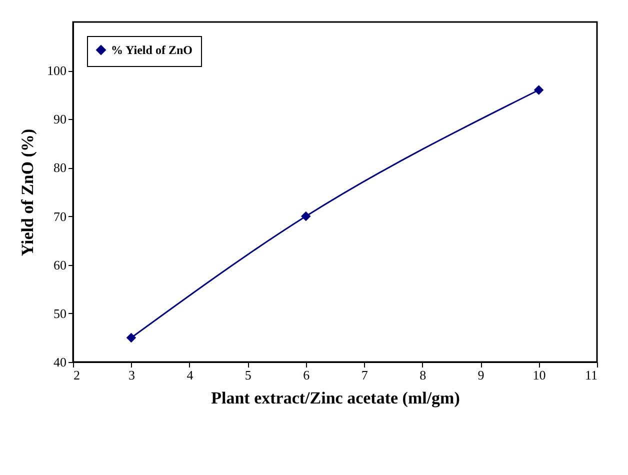  What do you see at coordinates (60, 362) in the screenshot?
I see `y-tick-label: 40` at bounding box center [60, 362].